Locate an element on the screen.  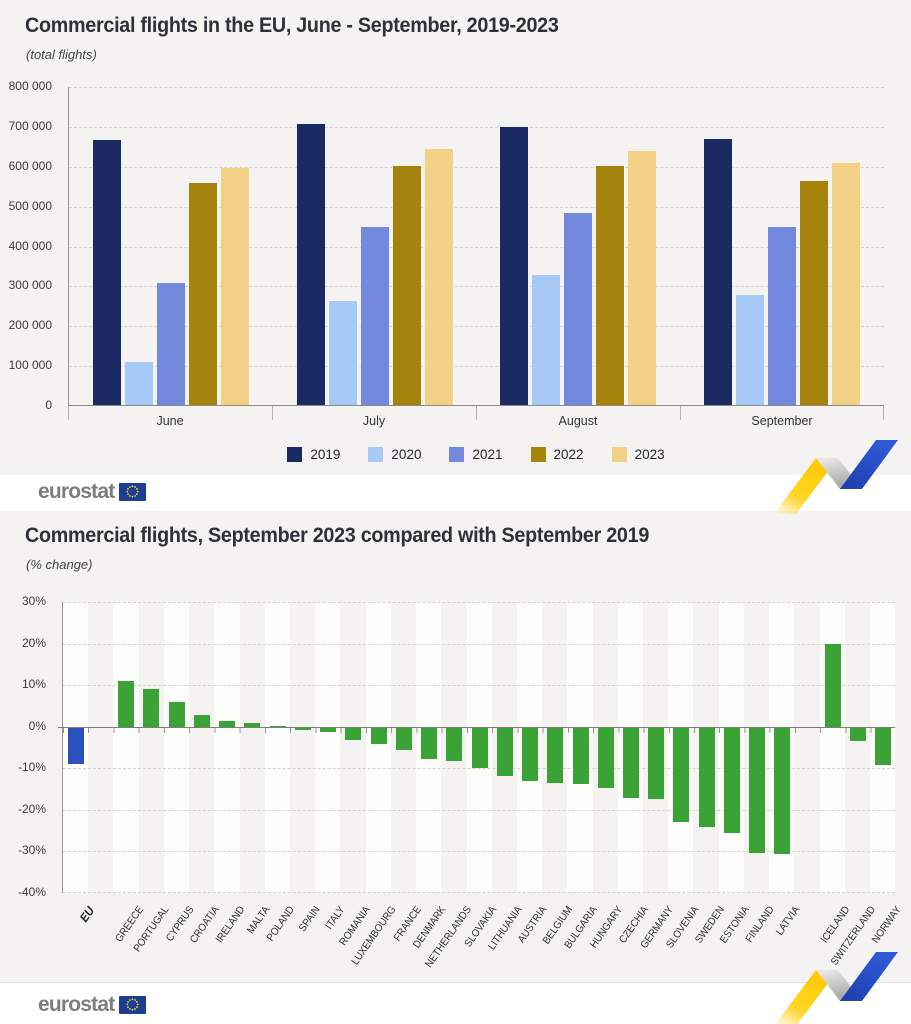
bar-august-2023 is located at coordinates (642, 277).